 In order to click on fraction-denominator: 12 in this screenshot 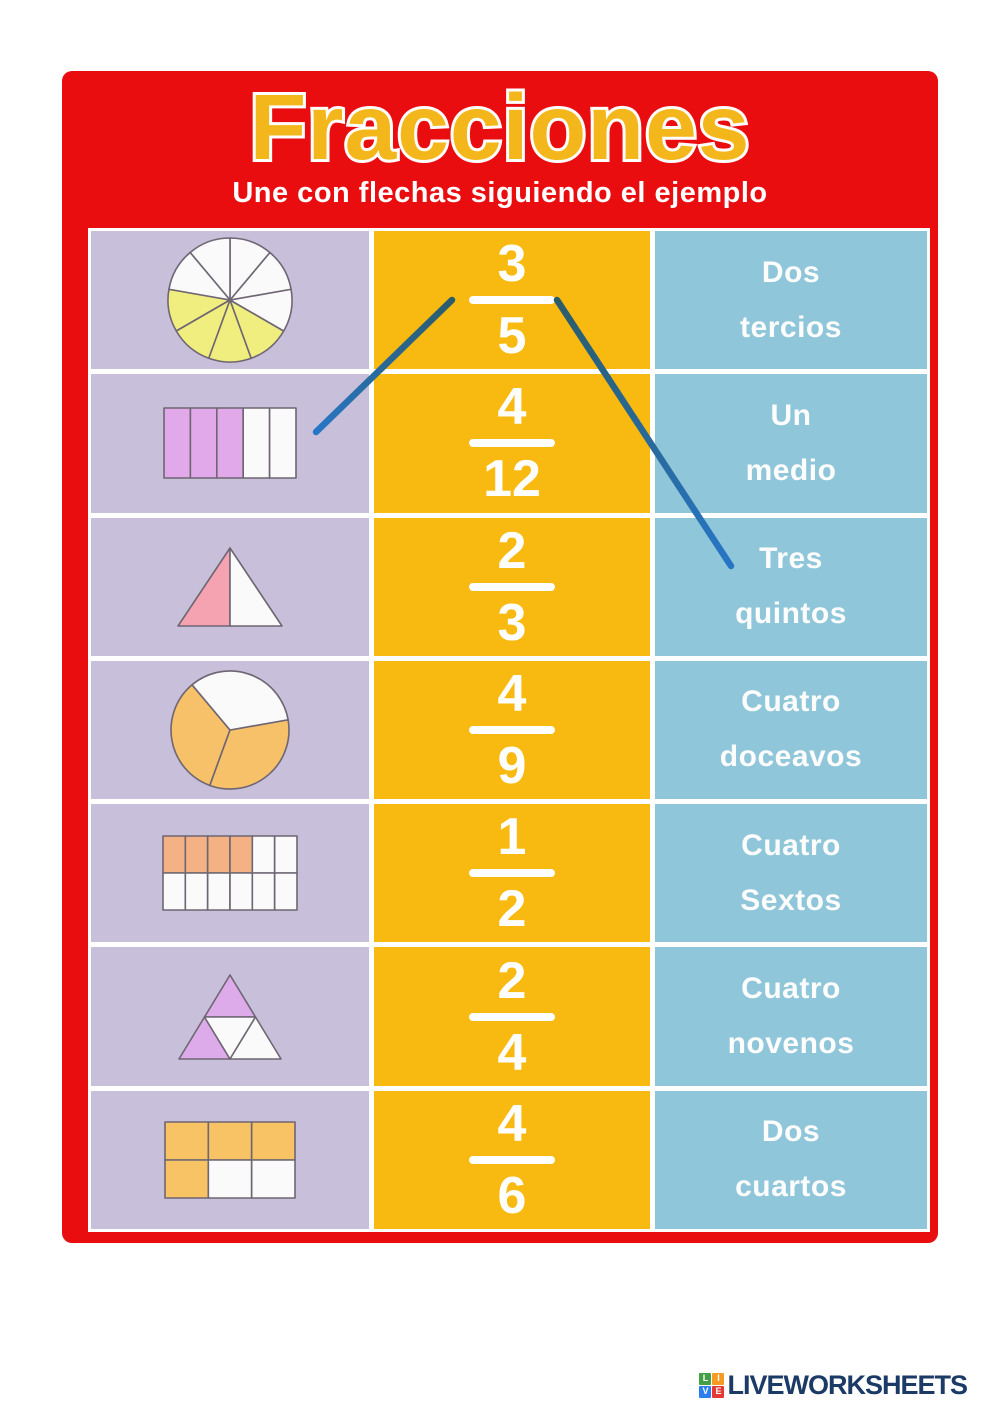, I will do `click(512, 479)`.